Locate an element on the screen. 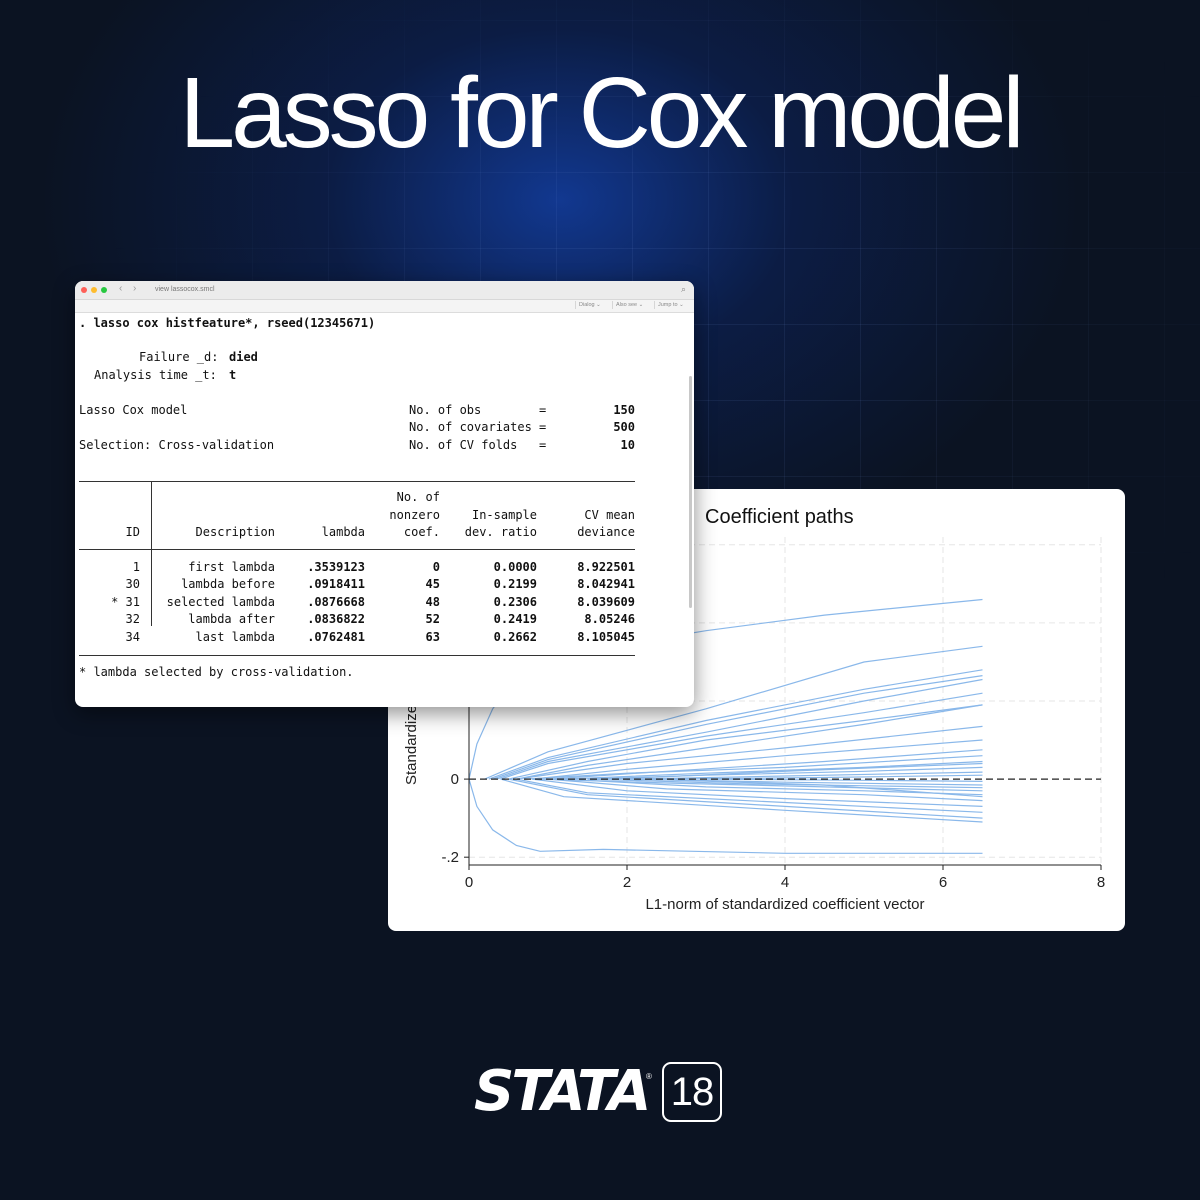 This screenshot has width=1200, height=1200. header-cv-line2: deviance is located at coordinates (606, 532).